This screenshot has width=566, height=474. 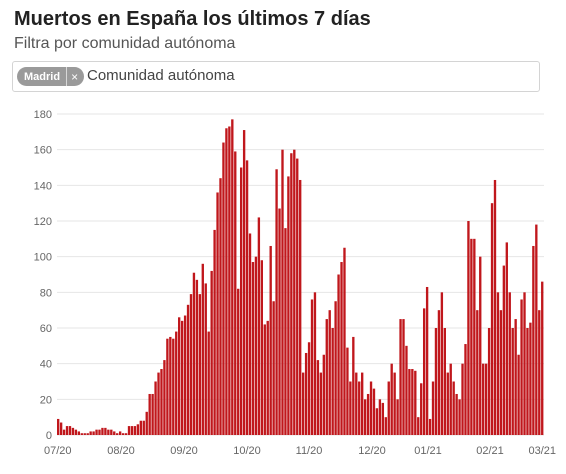 I want to click on x-tick-label: 03/21, so click(x=542, y=451).